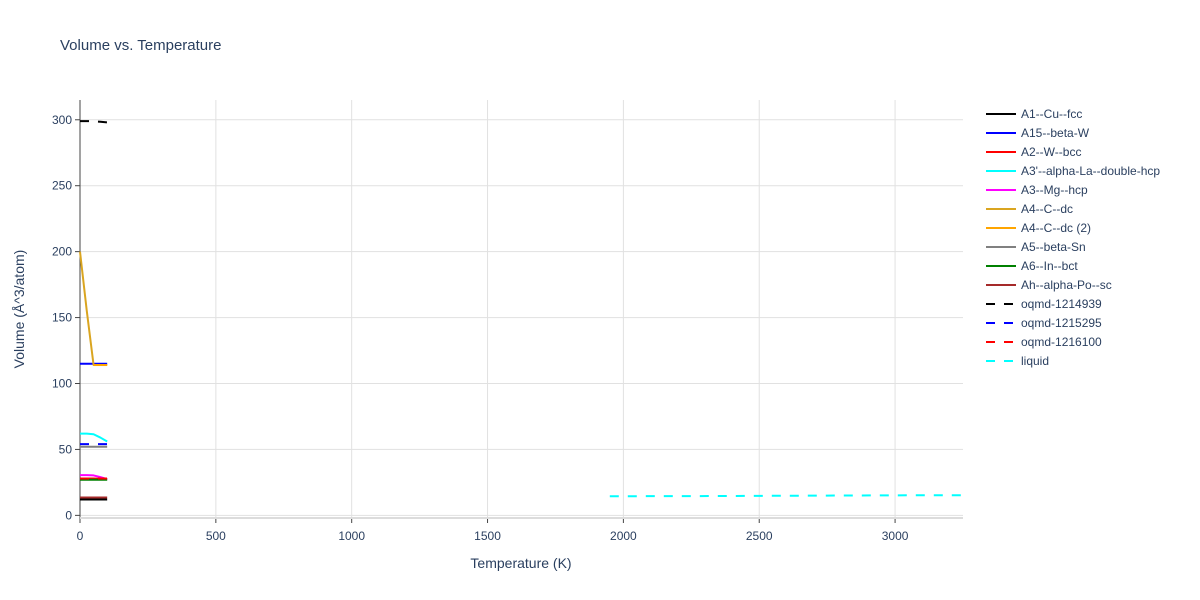  What do you see at coordinates (1090, 171) in the screenshot?
I see `legend-label-4: A3'--alpha-La--double-hcp` at bounding box center [1090, 171].